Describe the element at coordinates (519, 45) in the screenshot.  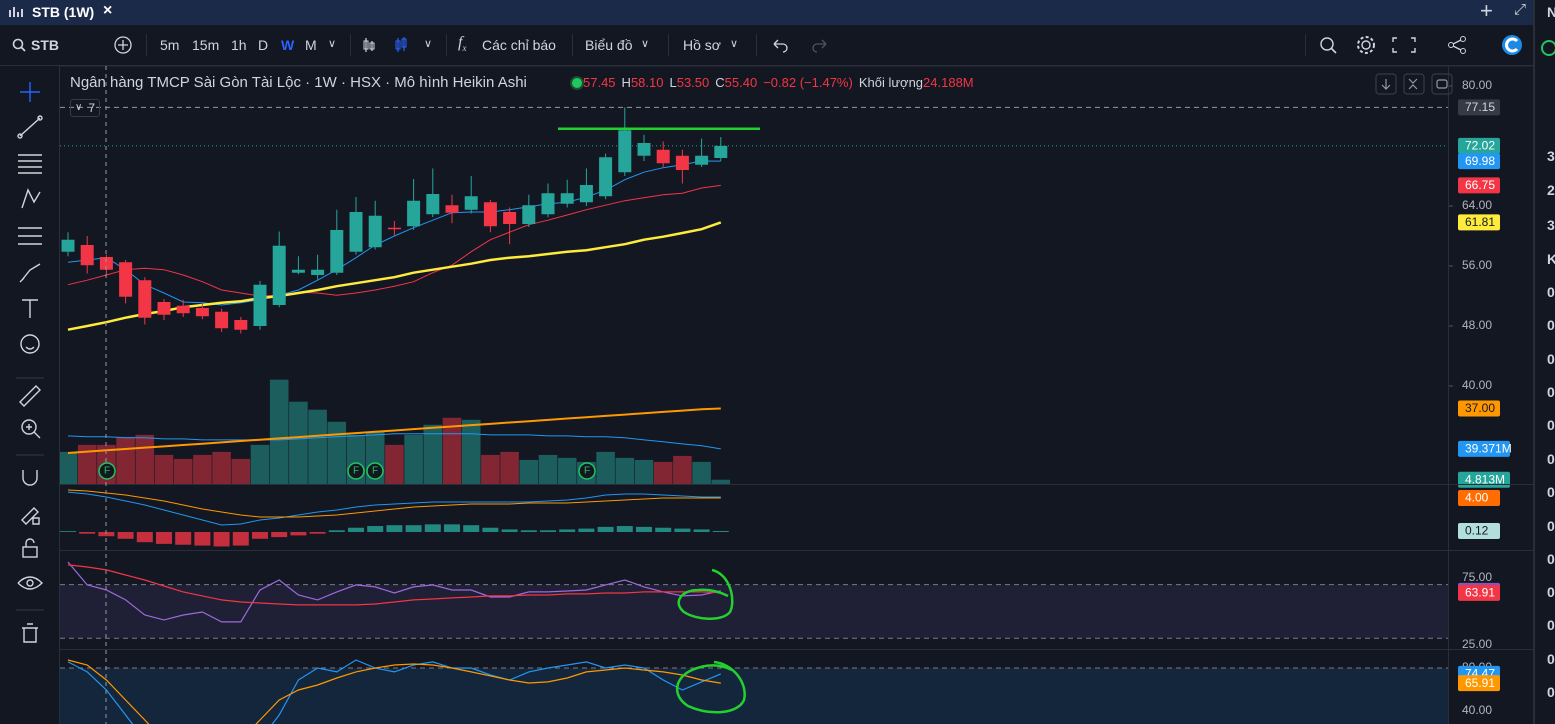
I see `indicators-button: Các chỉ báo` at that location.